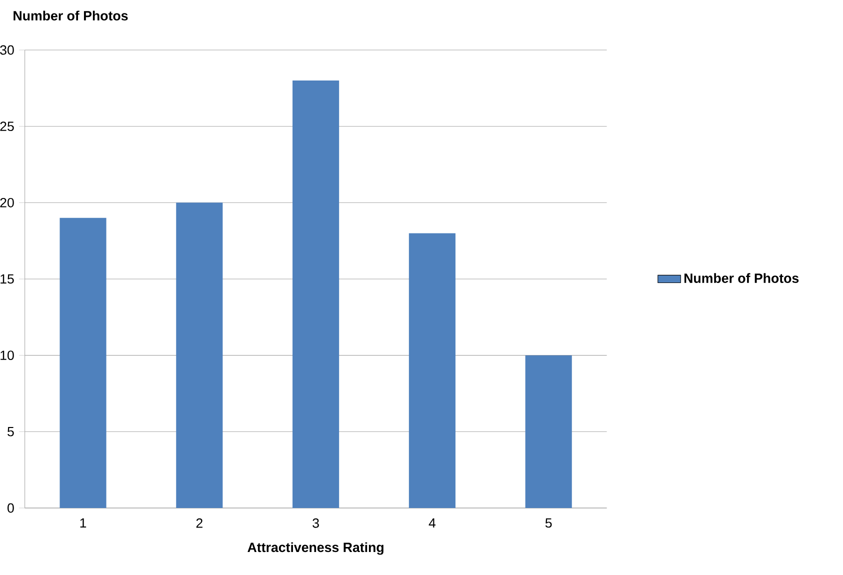 The height and width of the screenshot is (575, 843). Describe the element at coordinates (71, 15) in the screenshot. I see `y-axis-title: Number of Photos` at that location.